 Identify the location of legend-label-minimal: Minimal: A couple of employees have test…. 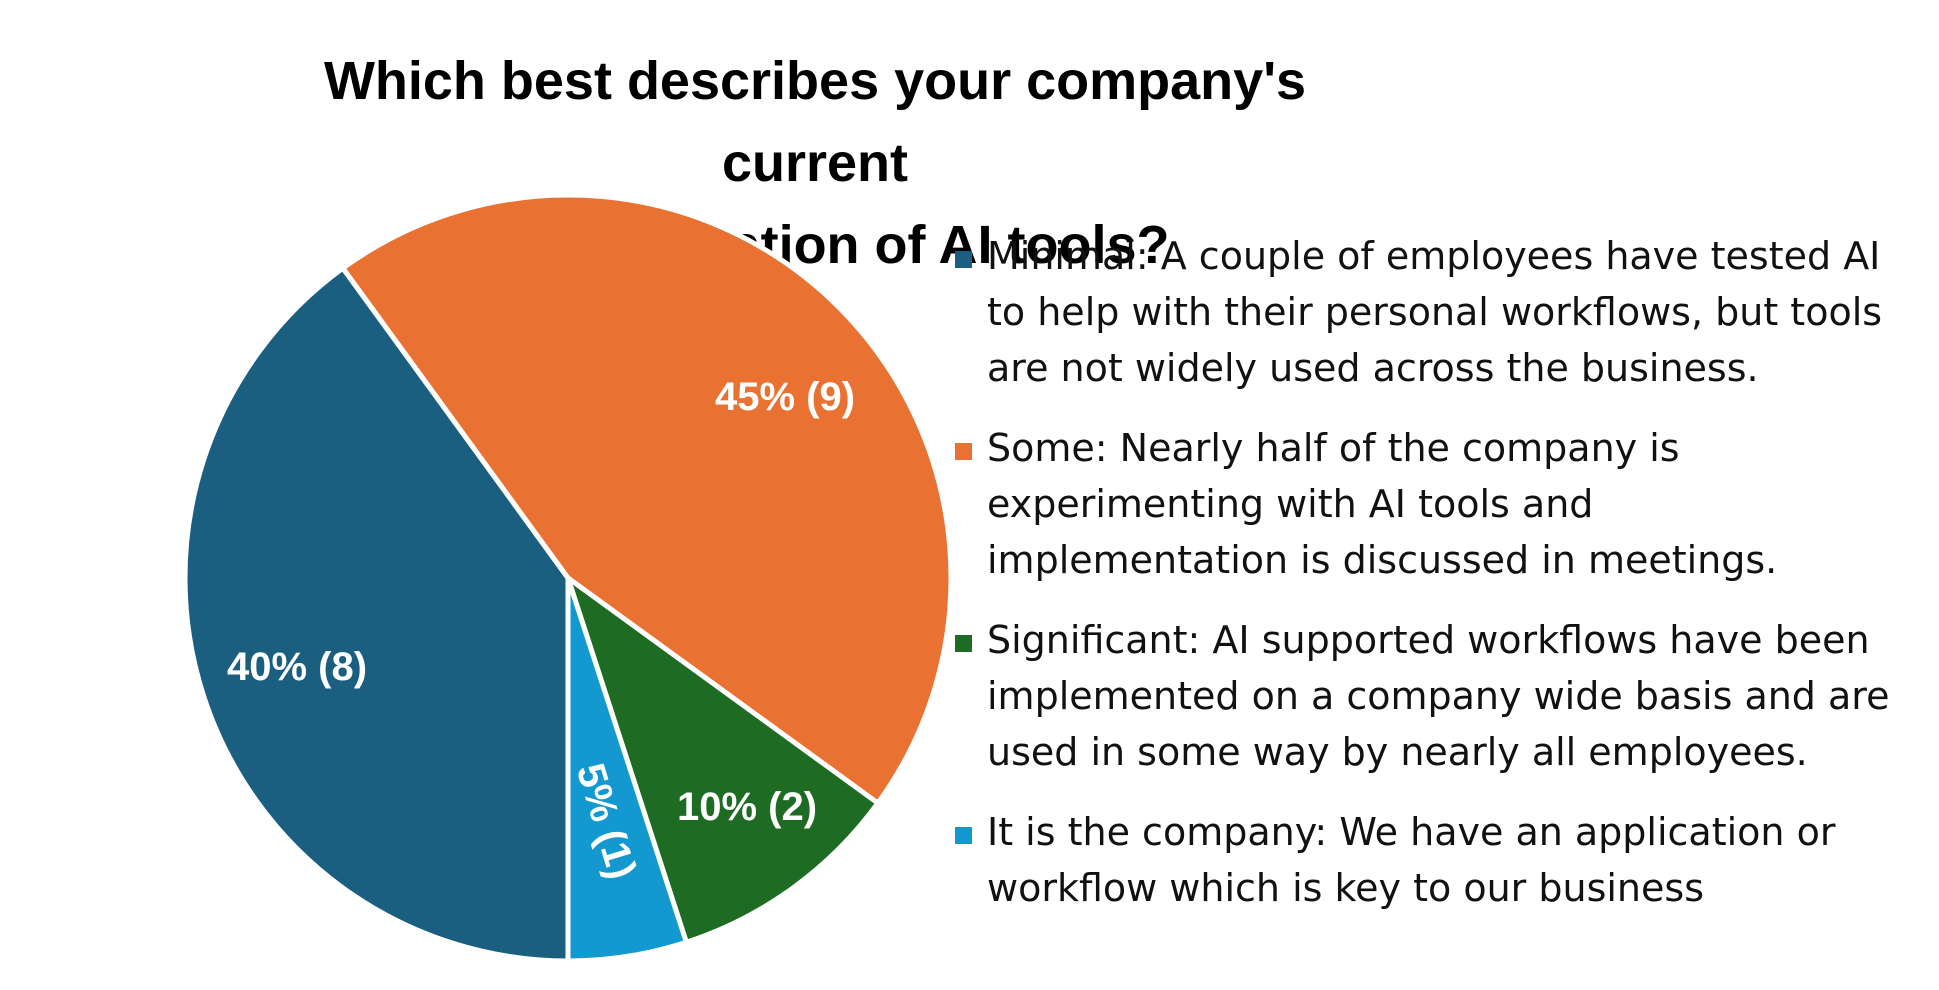
(1451, 312).